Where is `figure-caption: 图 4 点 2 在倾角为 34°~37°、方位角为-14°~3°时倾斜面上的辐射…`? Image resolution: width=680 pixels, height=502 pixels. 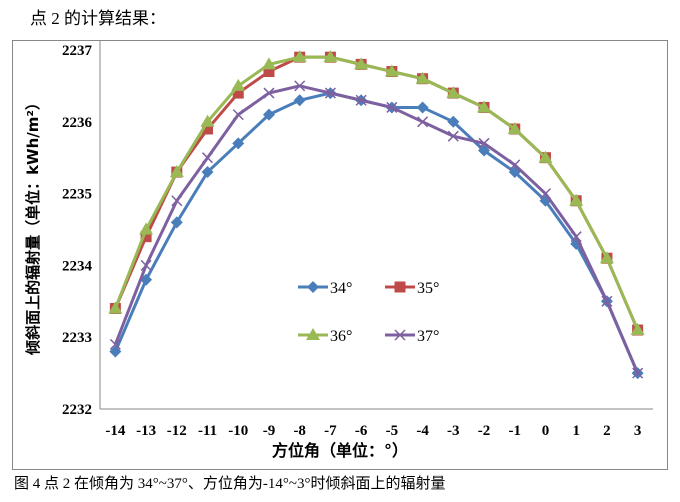 figure-caption: 图 4 点 2 在倾角为 34°~37°、方位角为-14°~3°时倾斜面上的辐射… is located at coordinates (230, 484).